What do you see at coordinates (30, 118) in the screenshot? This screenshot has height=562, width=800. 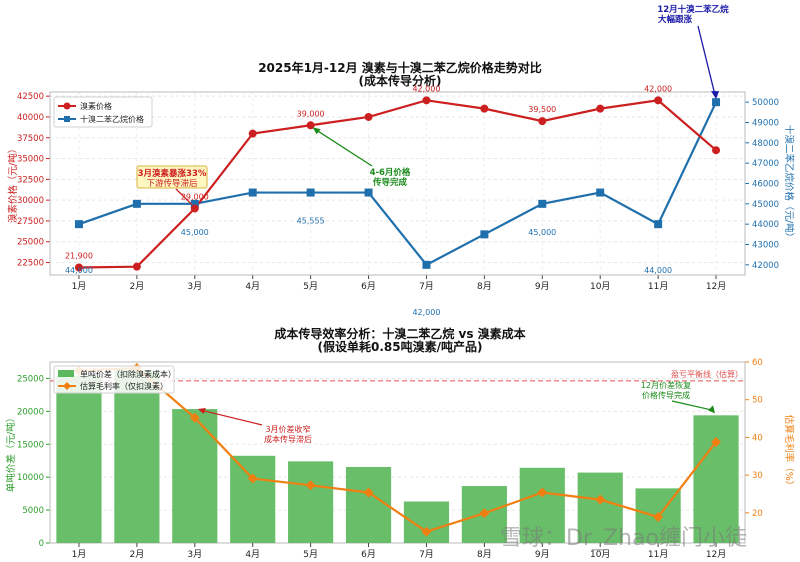 I see `chart1-ytick-label: 40000` at bounding box center [30, 118].